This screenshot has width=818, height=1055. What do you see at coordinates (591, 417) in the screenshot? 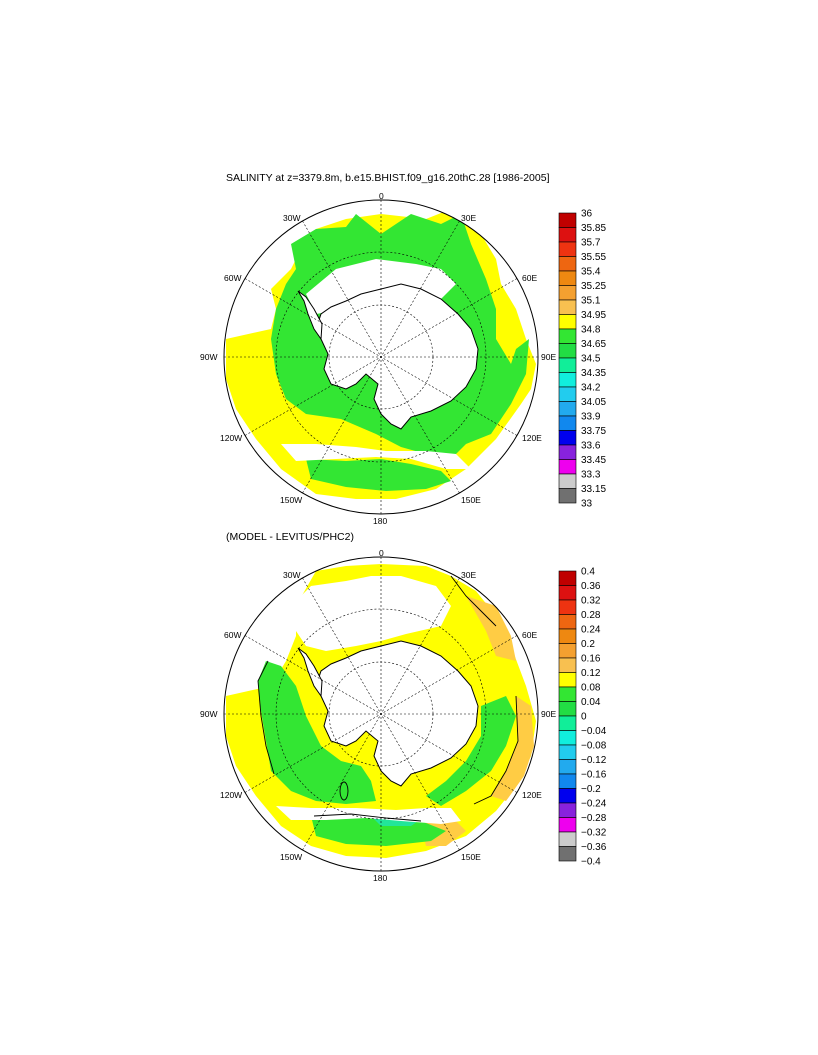
I see `top-colorbar-label: 33.9` at bounding box center [591, 417].